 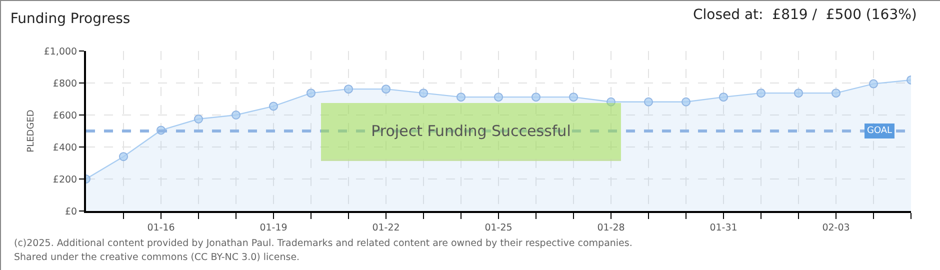 I want to click on y-tick-label: £200, so click(x=65, y=180).